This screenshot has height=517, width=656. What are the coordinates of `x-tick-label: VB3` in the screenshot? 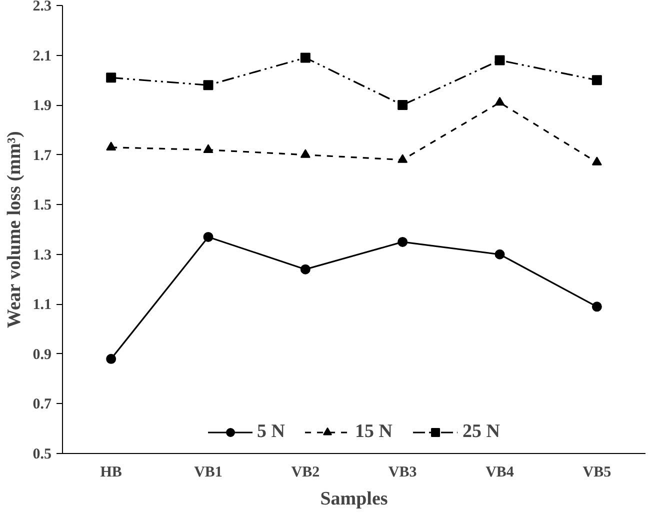 It's located at (402, 472).